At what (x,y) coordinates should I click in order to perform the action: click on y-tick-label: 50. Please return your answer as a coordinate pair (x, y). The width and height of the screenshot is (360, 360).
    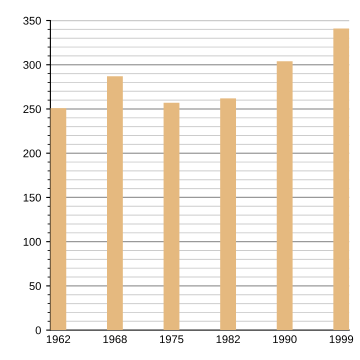
    Looking at the image, I should click on (35, 286).